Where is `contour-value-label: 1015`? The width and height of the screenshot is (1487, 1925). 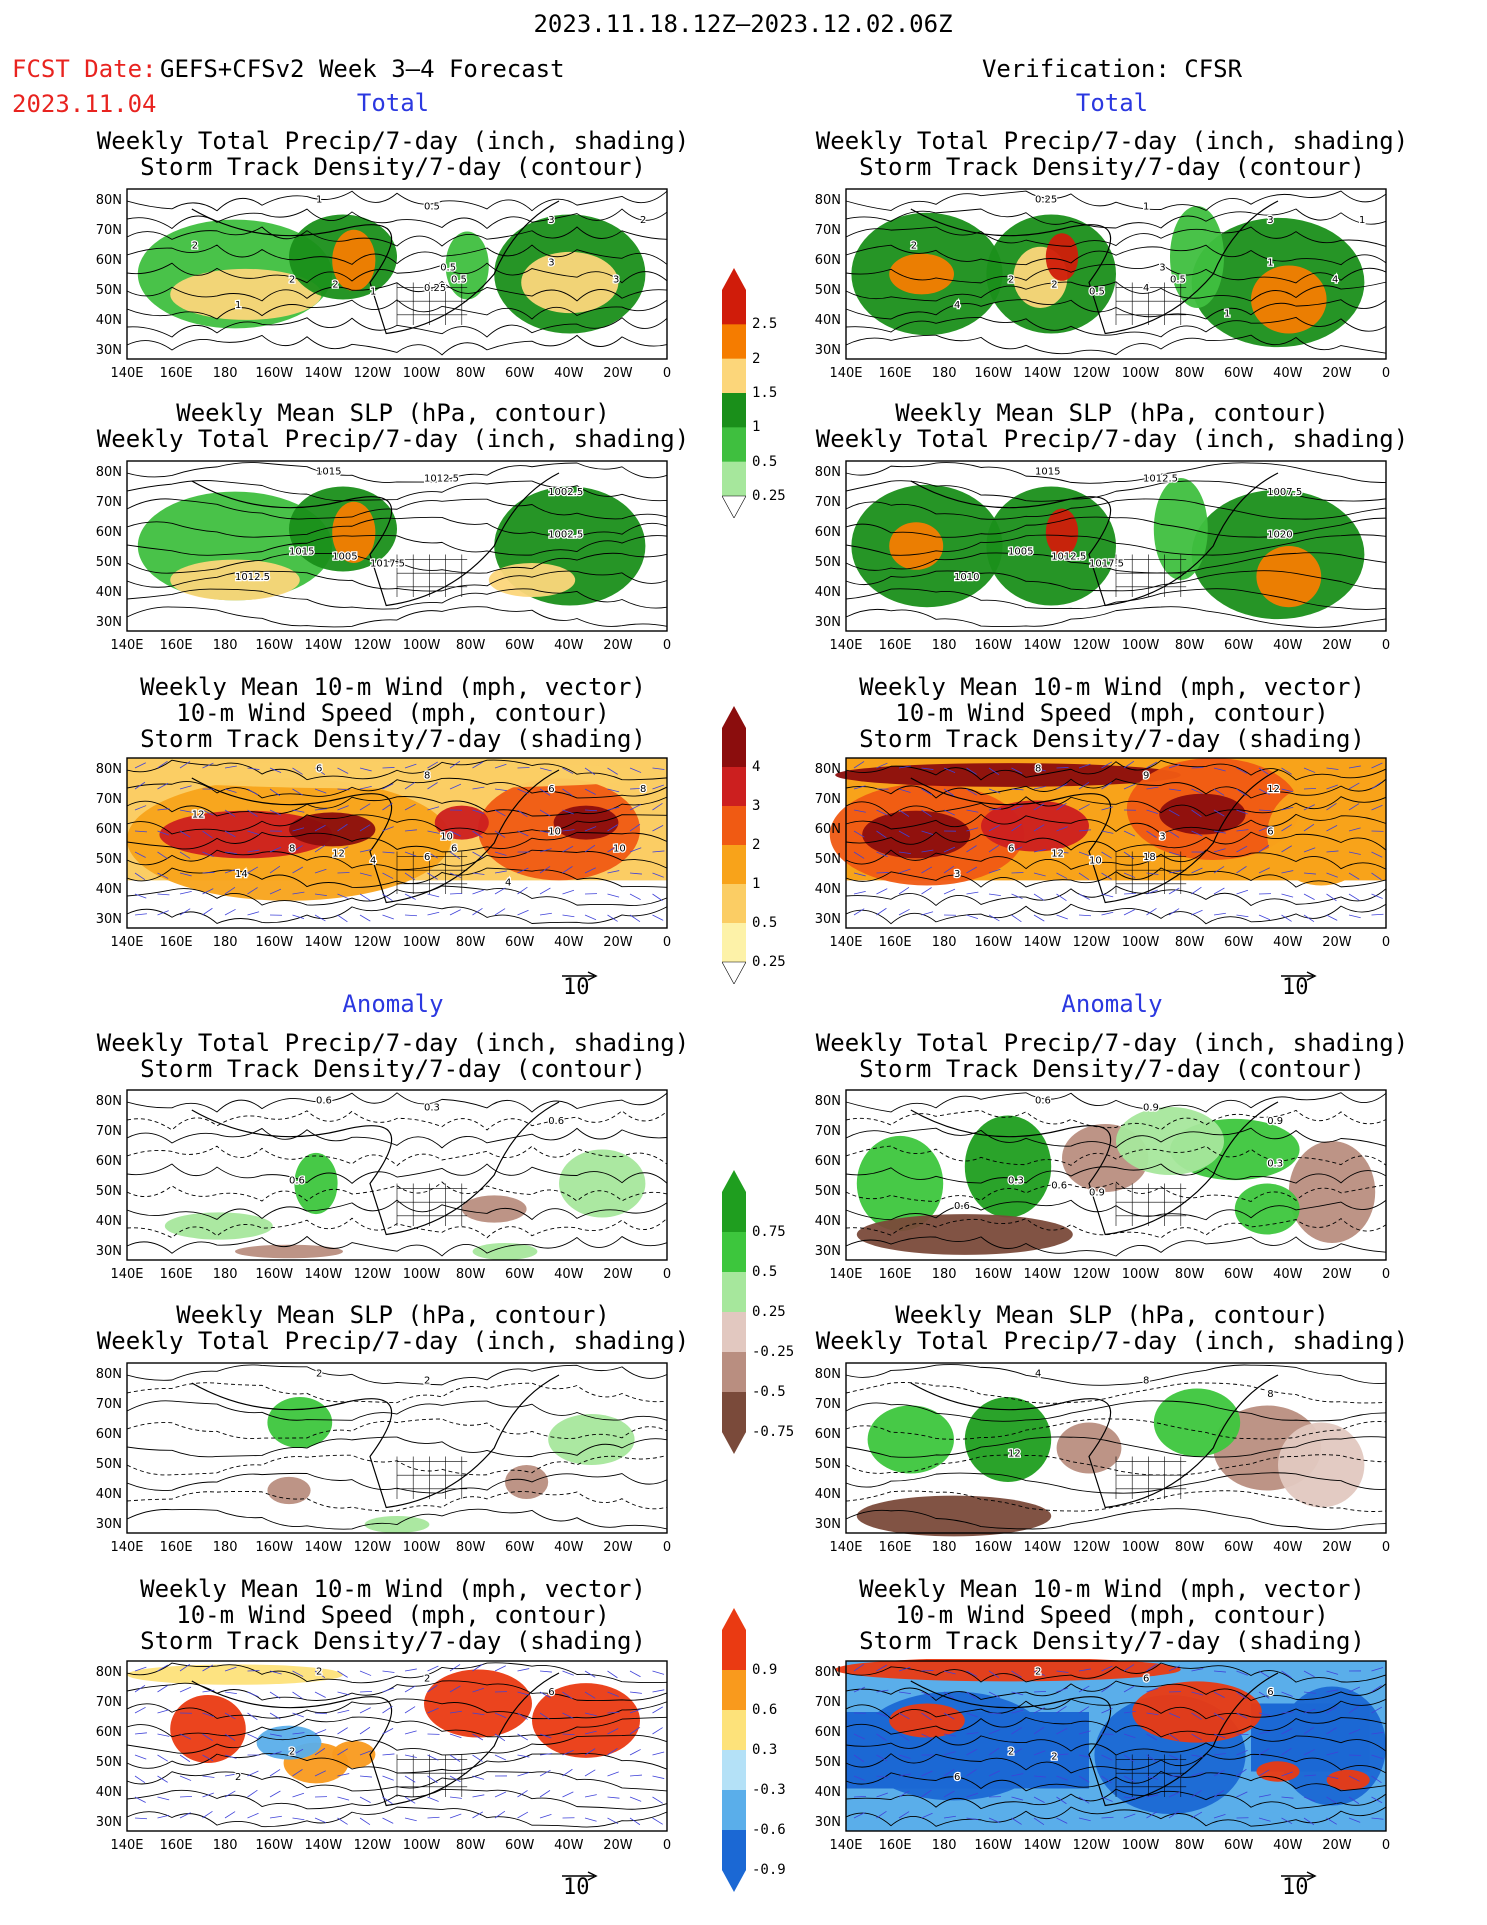 contour-value-label: 1015 is located at coordinates (328, 472).